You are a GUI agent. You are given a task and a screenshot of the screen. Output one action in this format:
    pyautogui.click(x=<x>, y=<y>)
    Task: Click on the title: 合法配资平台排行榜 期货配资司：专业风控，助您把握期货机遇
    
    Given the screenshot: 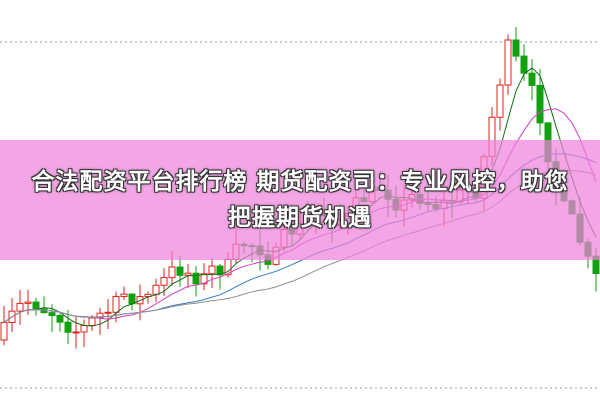 What is the action you would take?
    pyautogui.click(x=300, y=200)
    